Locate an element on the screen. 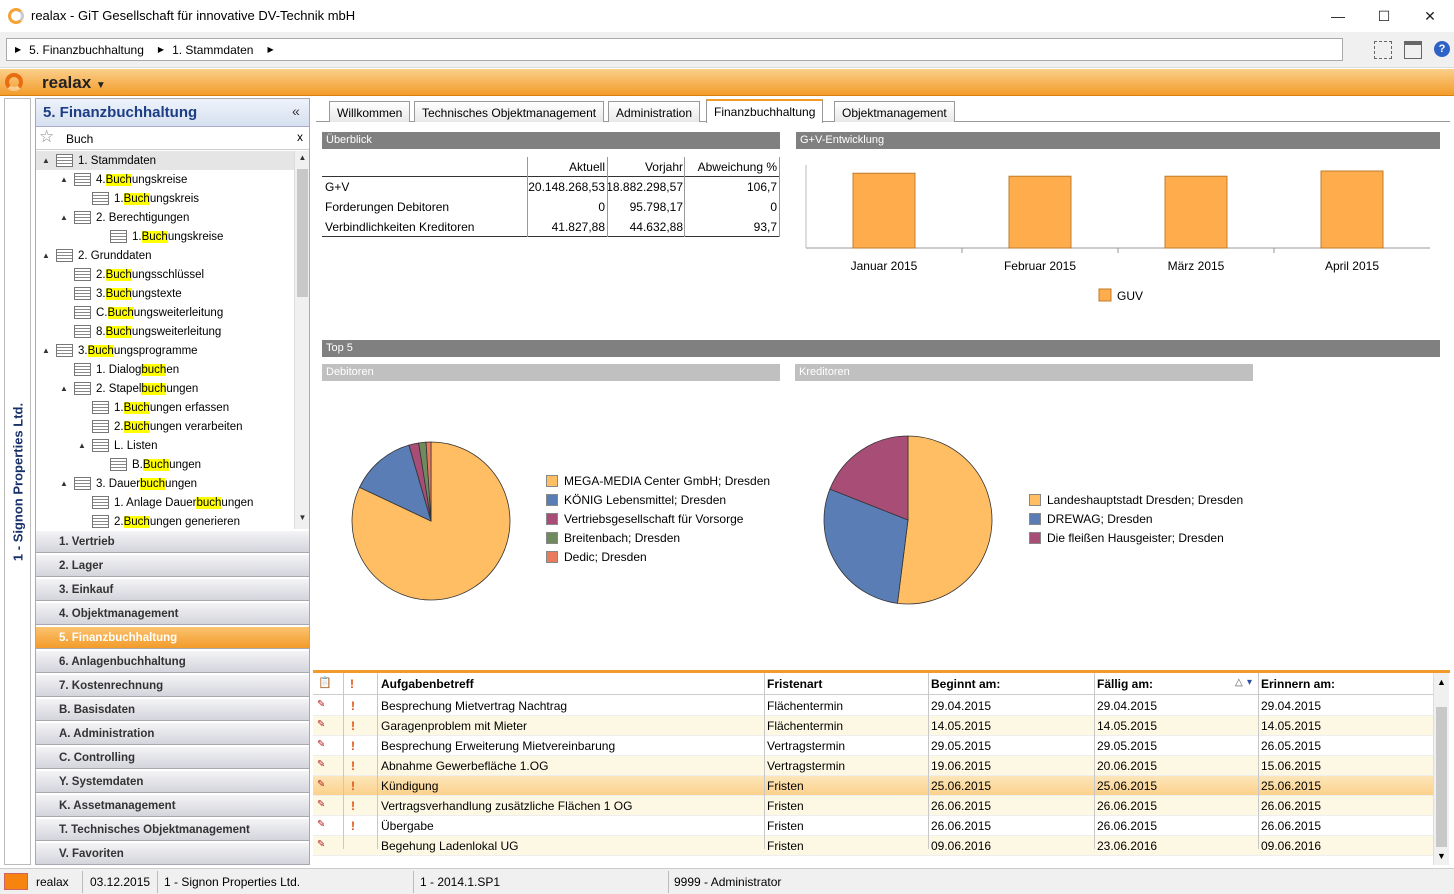 The width and height of the screenshot is (1454, 894). module-button: 6. Anlagenbuchhaltung is located at coordinates (172, 661).